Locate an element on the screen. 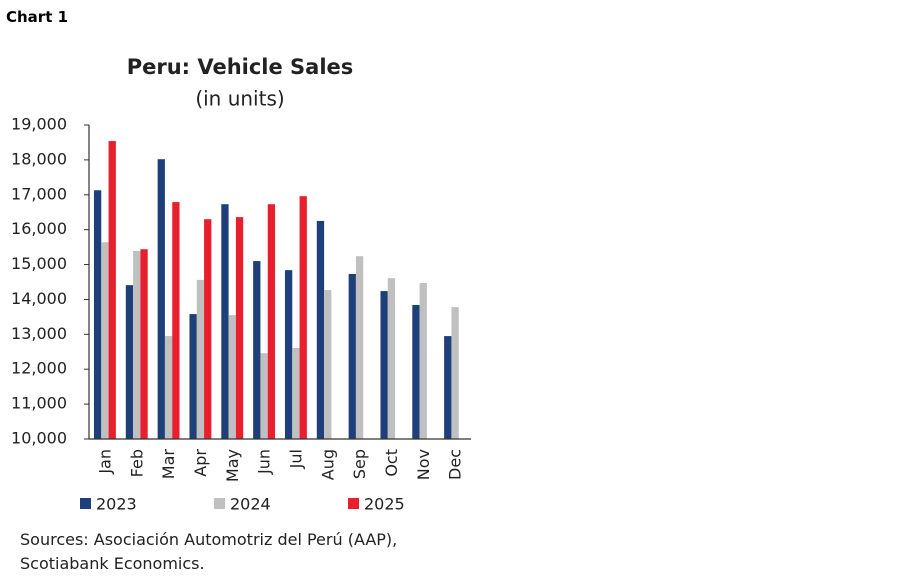 The height and width of the screenshot is (579, 900). x-tick-label: Jun is located at coordinates (264, 462).